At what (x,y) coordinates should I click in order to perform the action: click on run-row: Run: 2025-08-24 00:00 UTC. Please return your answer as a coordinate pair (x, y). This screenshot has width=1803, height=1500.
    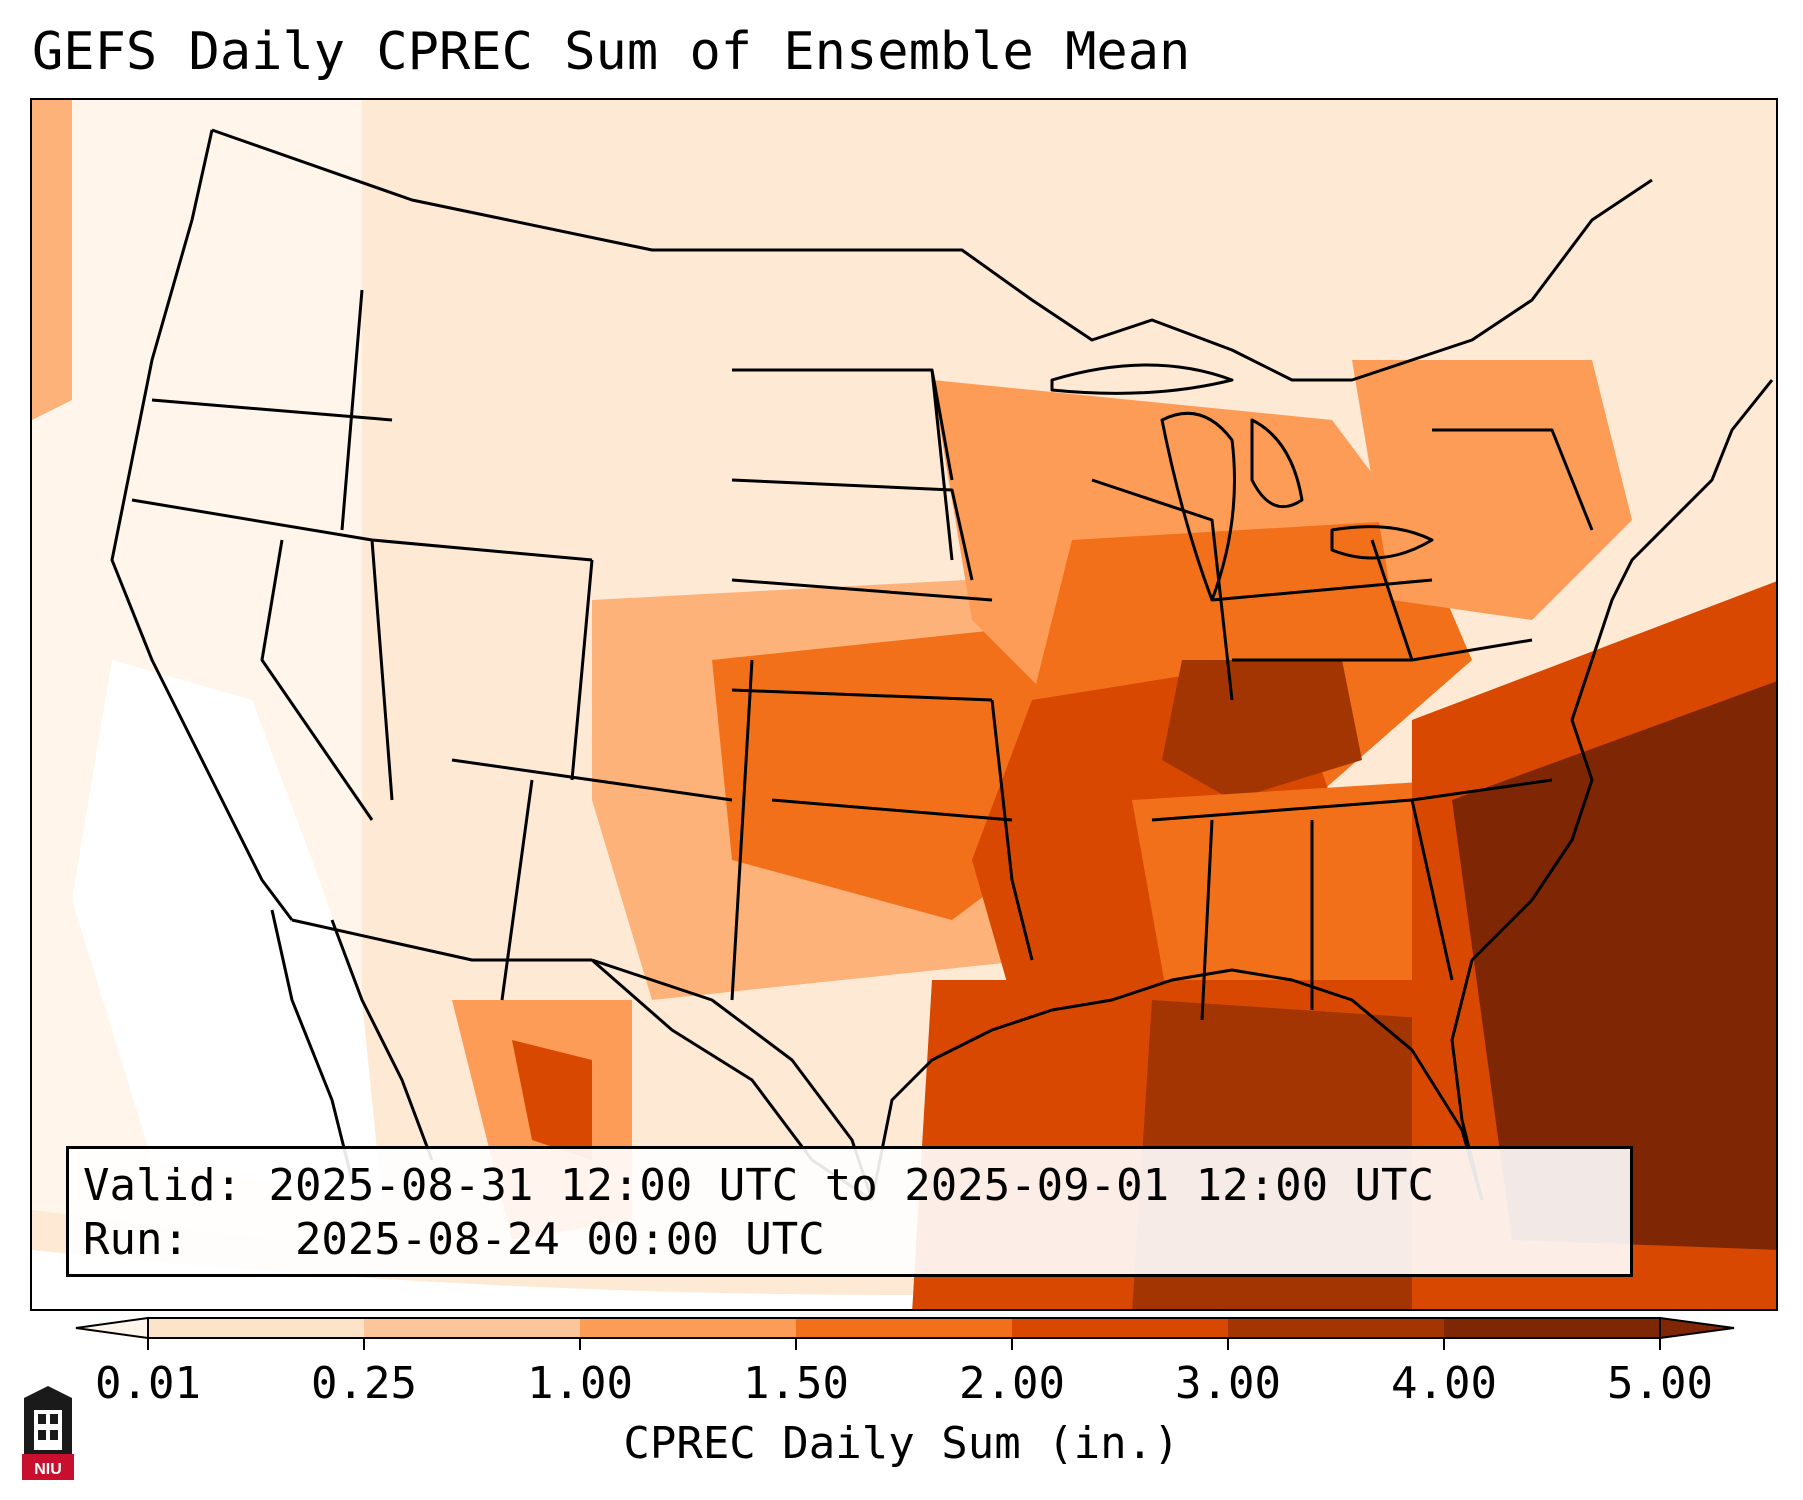
    Looking at the image, I should click on (849, 1240).